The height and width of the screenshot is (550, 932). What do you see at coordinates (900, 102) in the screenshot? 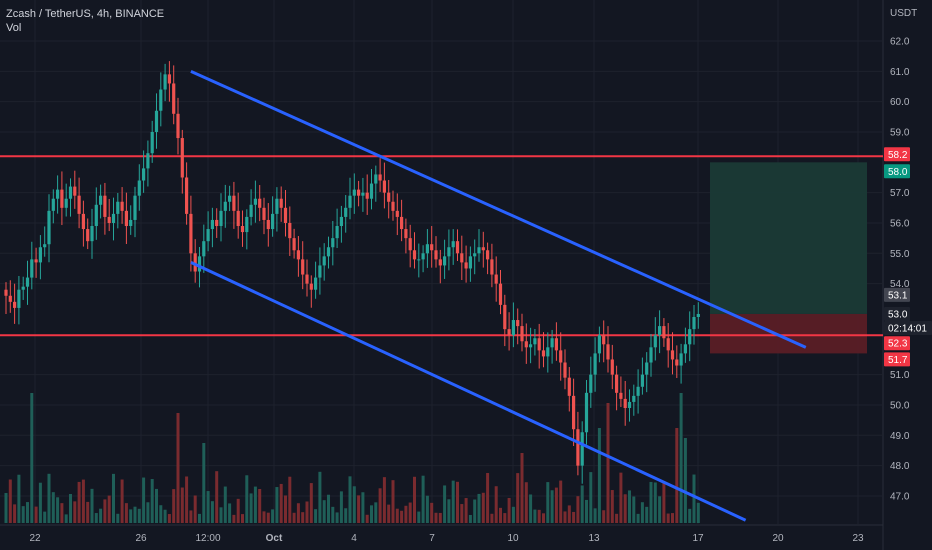
I see `y-tick-label: 60.0` at bounding box center [900, 102].